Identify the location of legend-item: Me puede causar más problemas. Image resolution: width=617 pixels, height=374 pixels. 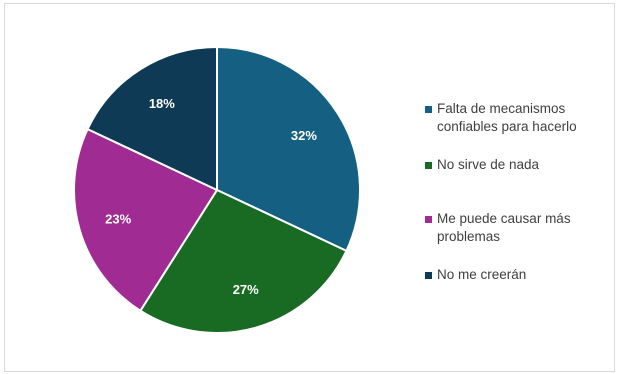
(515, 228).